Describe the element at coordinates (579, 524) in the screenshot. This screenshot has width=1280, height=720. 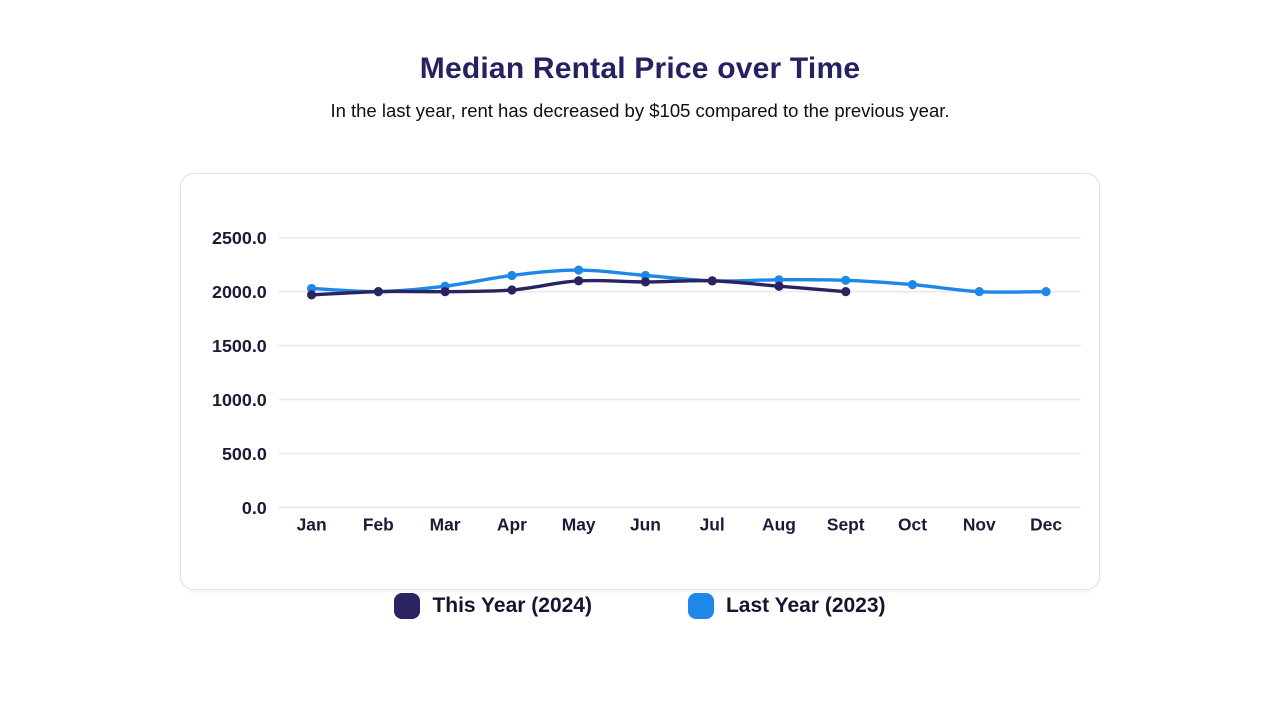
I see `x-axis-month-label: May` at that location.